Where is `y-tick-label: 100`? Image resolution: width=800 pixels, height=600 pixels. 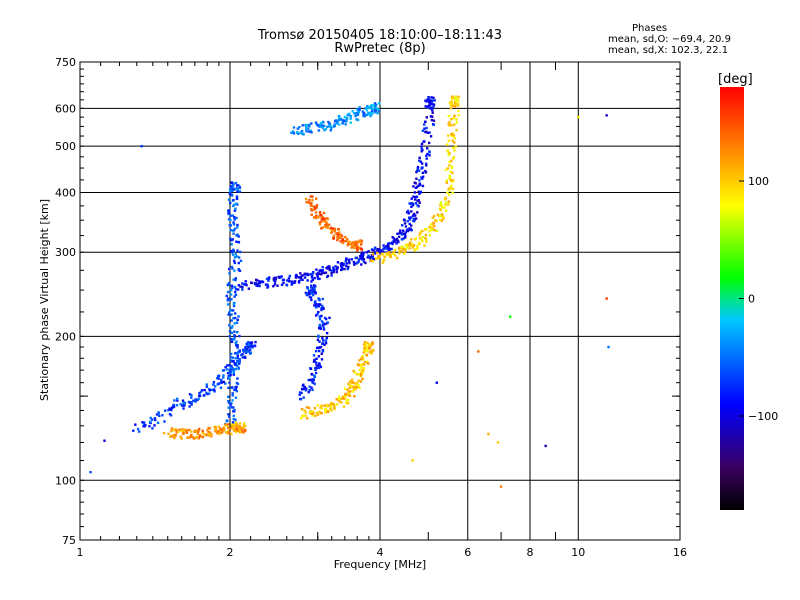
y-tick-label: 100 is located at coordinates (65, 480).